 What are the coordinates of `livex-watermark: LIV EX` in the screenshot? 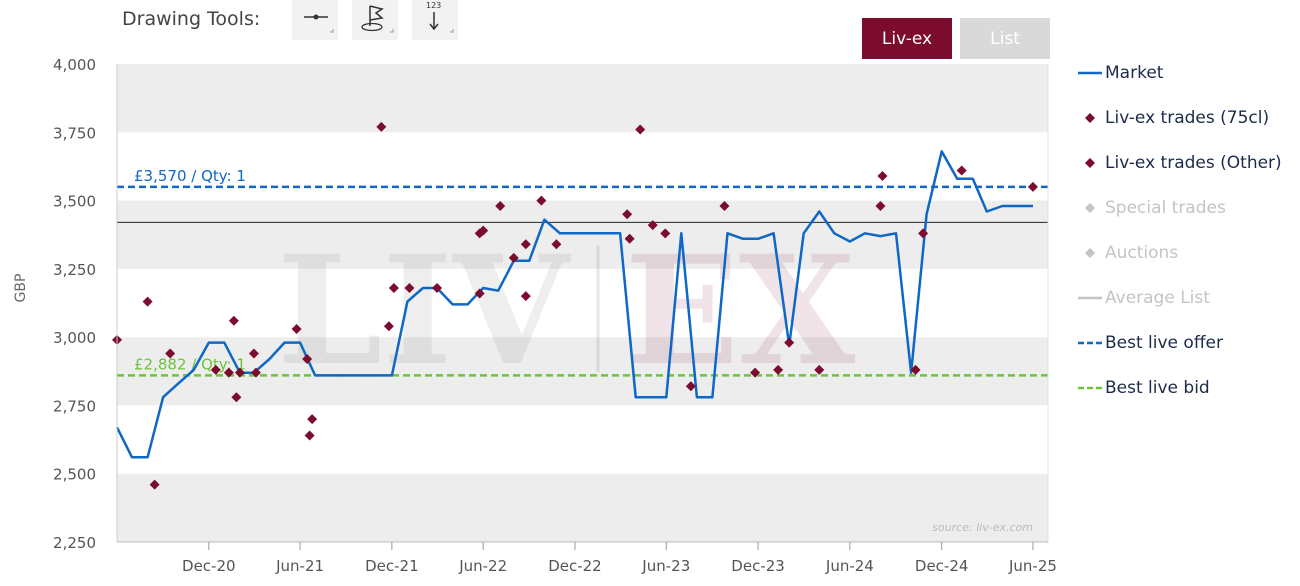 It's located at (566, 311).